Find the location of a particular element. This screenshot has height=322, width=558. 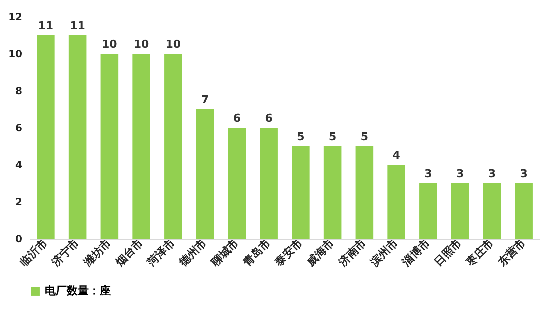

y-tick-label: 4 is located at coordinates (19, 166).